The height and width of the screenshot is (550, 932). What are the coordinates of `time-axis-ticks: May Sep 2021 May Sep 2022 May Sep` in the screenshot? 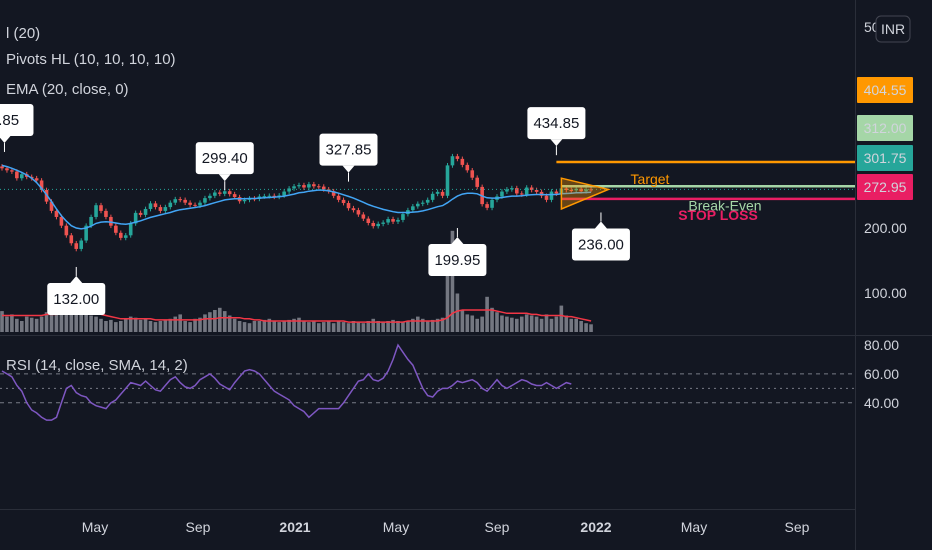 It's located at (446, 527).